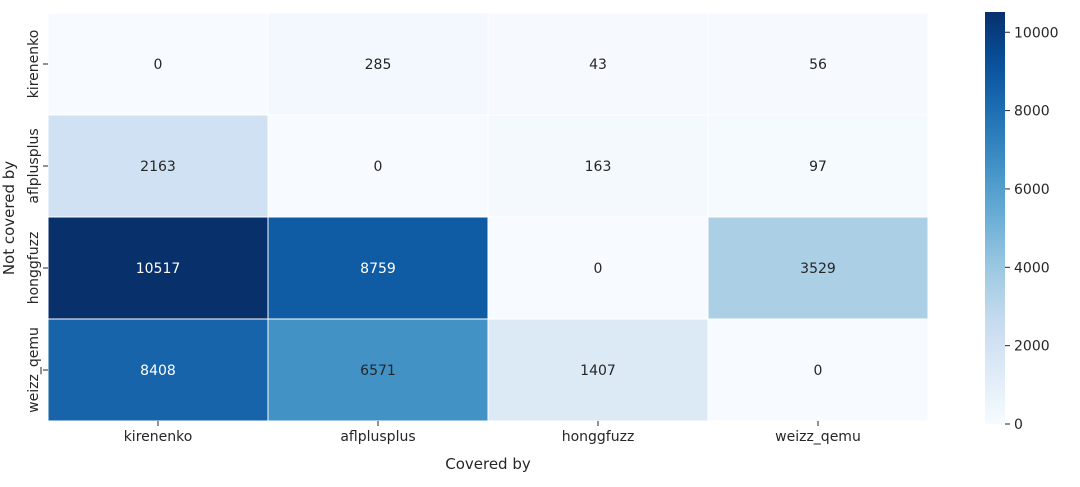  I want to click on y-tick-label: aflplusplus, so click(34, 165).